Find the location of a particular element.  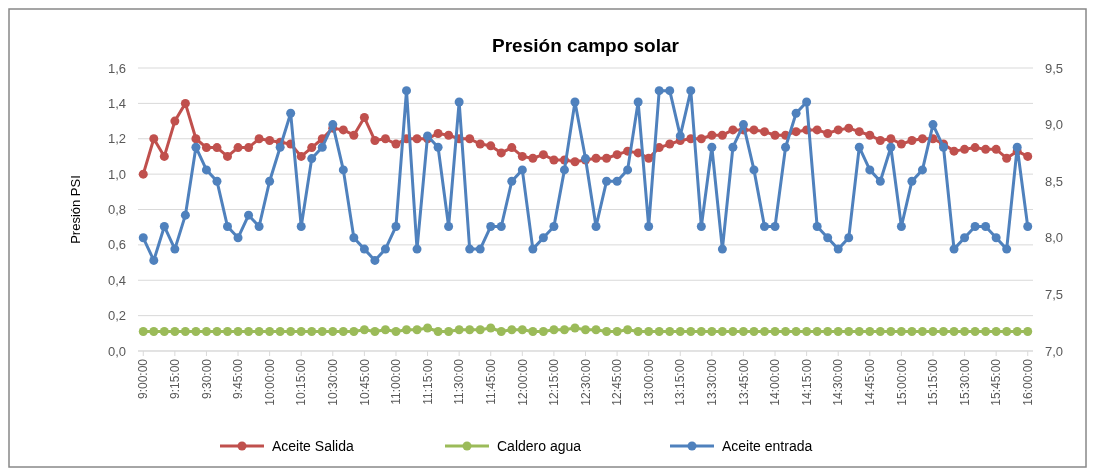

y-tick-label: 0,4 is located at coordinates (116, 280).